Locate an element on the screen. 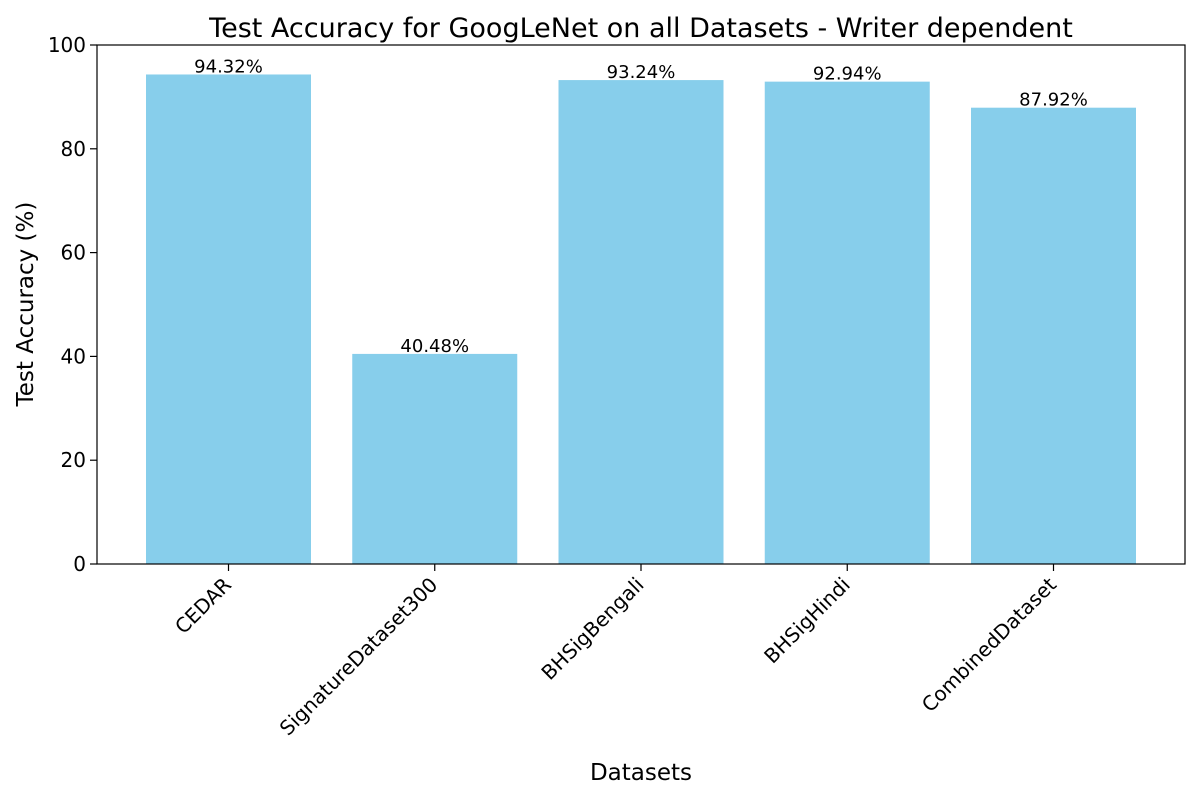 The width and height of the screenshot is (1200, 800). value-label-BHSigHindi: 92.94% is located at coordinates (847, 74).